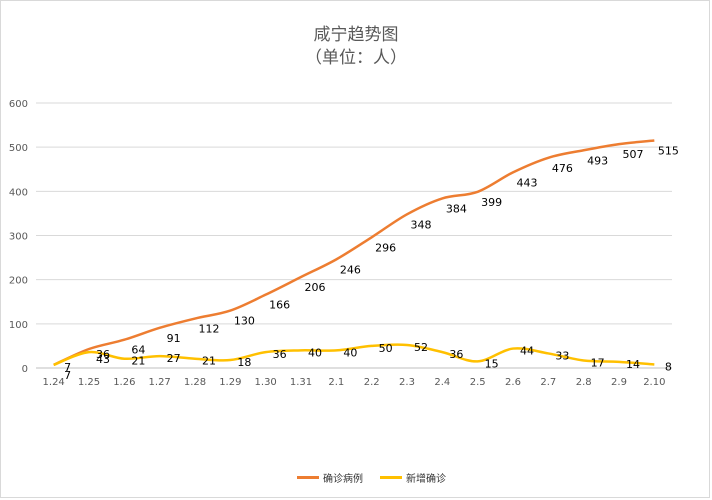  I want to click on data-label-confirmed: 43, so click(103, 359).